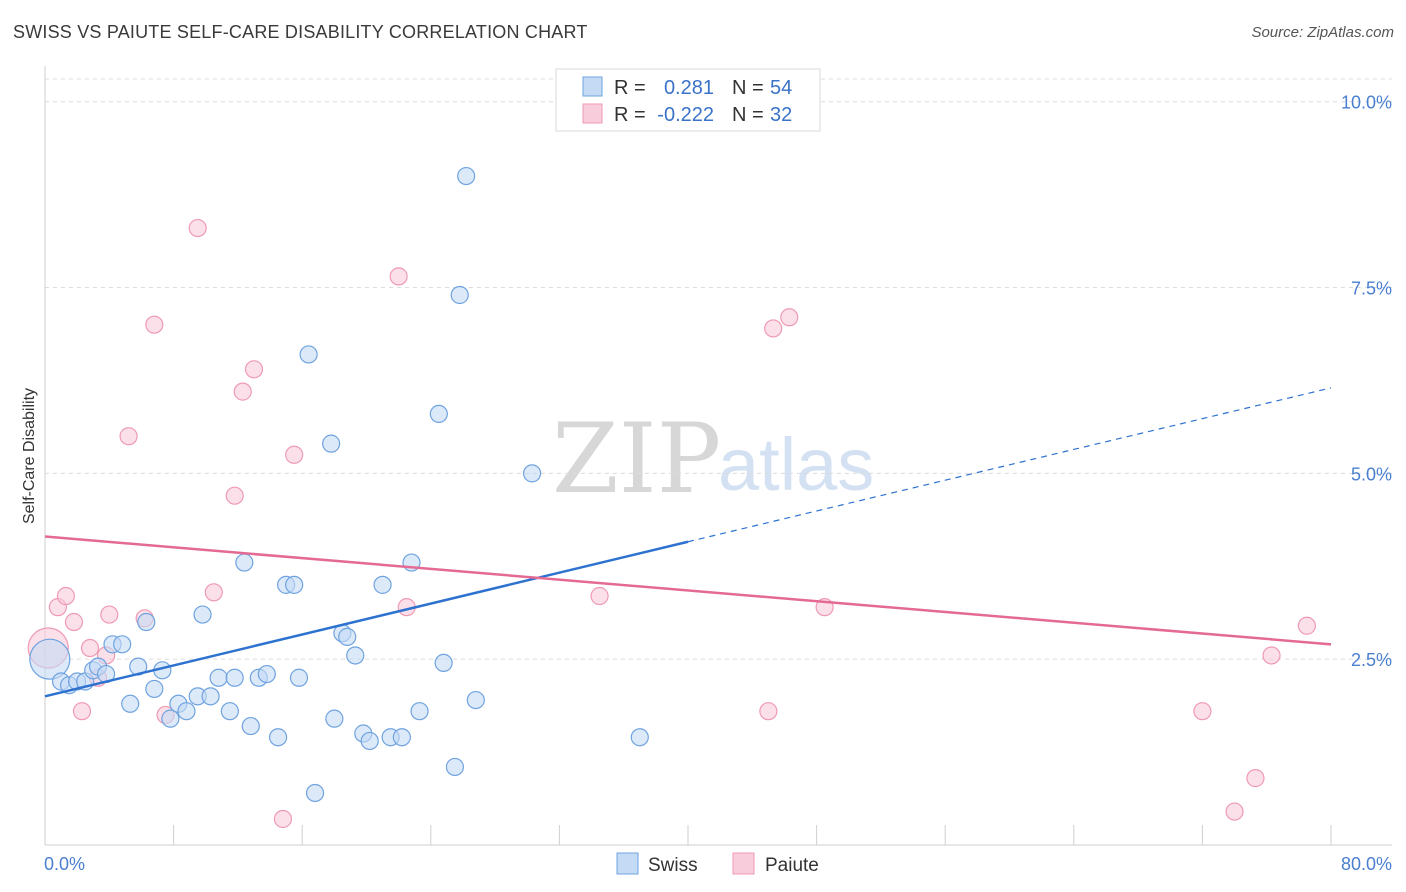 The width and height of the screenshot is (1406, 892). I want to click on series-legend-label-swiss: Swiss, so click(673, 865).